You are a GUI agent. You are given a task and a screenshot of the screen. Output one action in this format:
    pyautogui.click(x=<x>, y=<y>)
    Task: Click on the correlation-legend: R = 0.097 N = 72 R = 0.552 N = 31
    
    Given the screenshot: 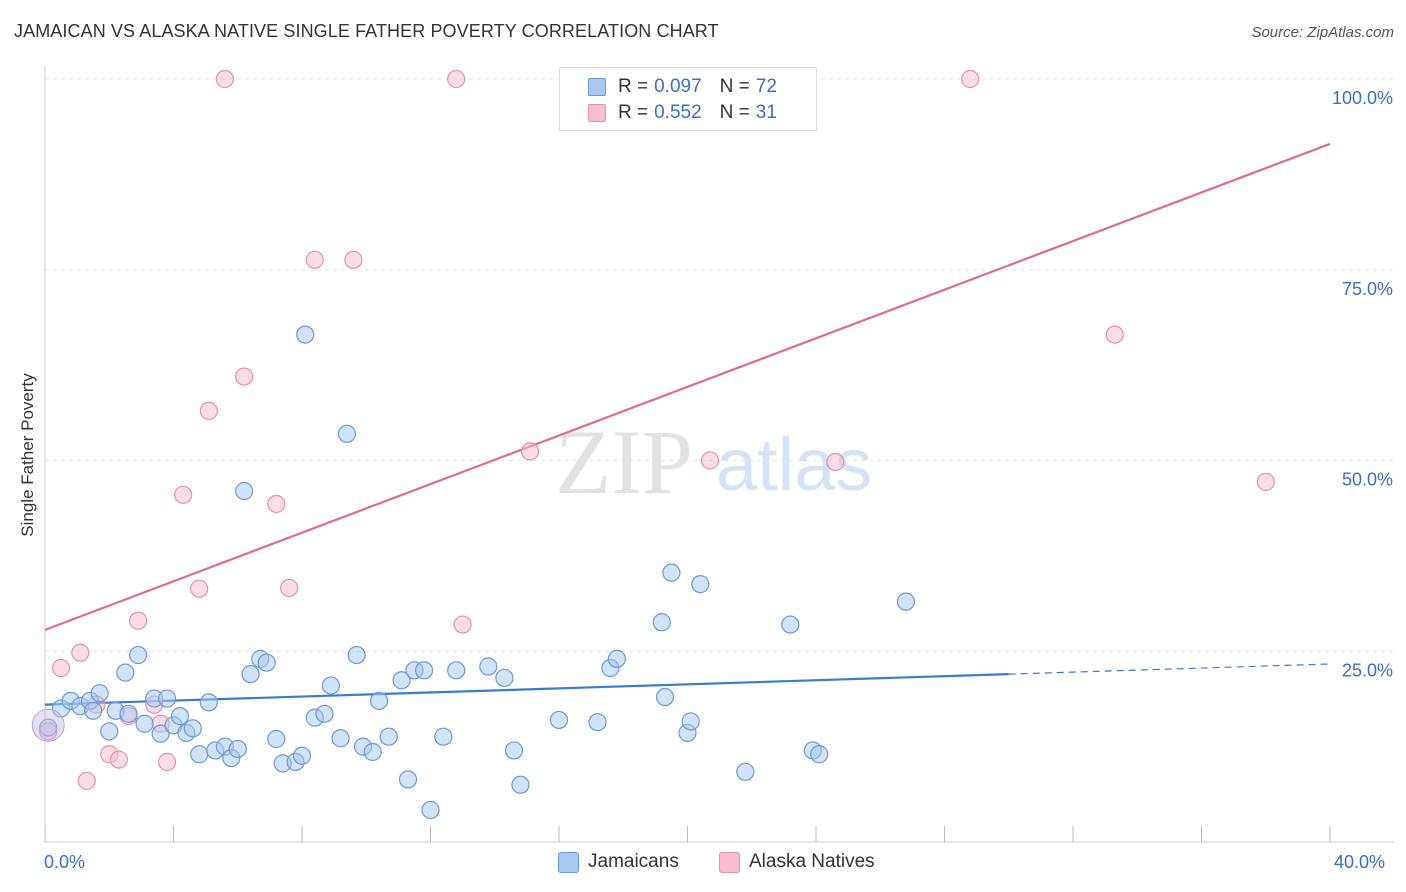 What is the action you would take?
    pyautogui.click(x=688, y=99)
    